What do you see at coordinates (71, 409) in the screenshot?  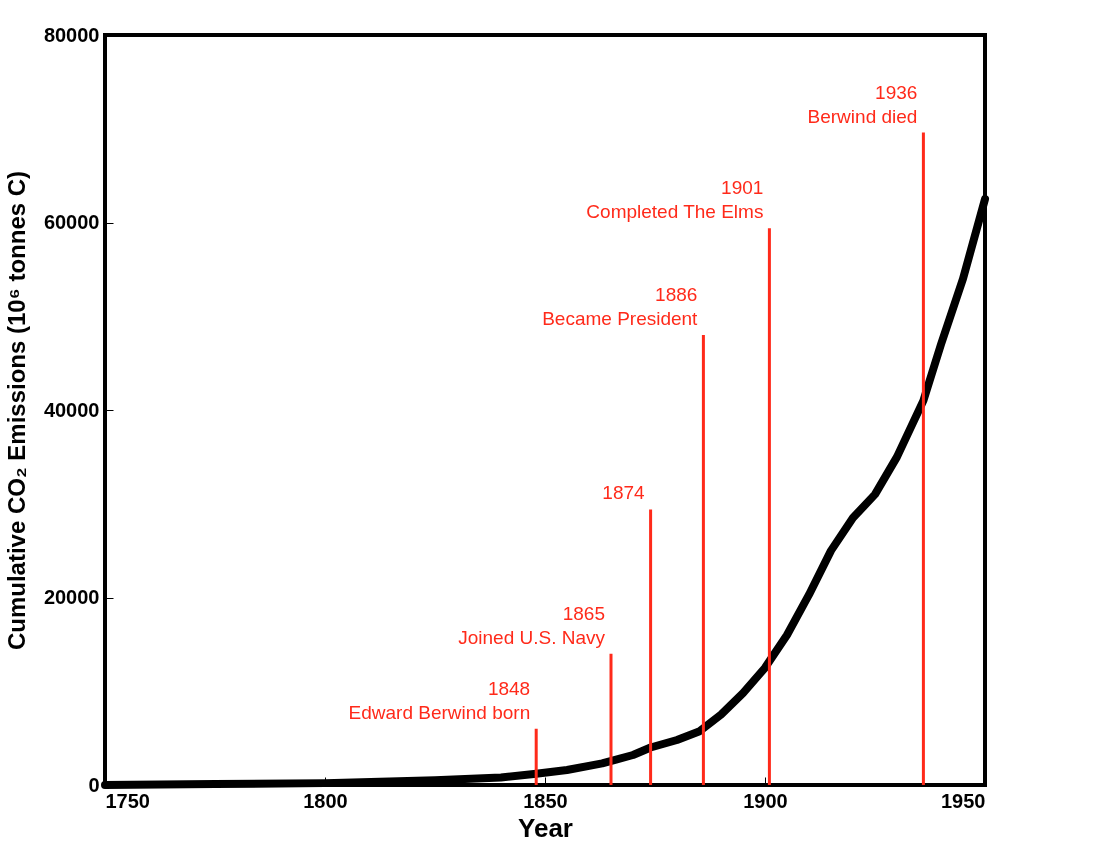 I see `y-tick-label: 40000` at bounding box center [71, 409].